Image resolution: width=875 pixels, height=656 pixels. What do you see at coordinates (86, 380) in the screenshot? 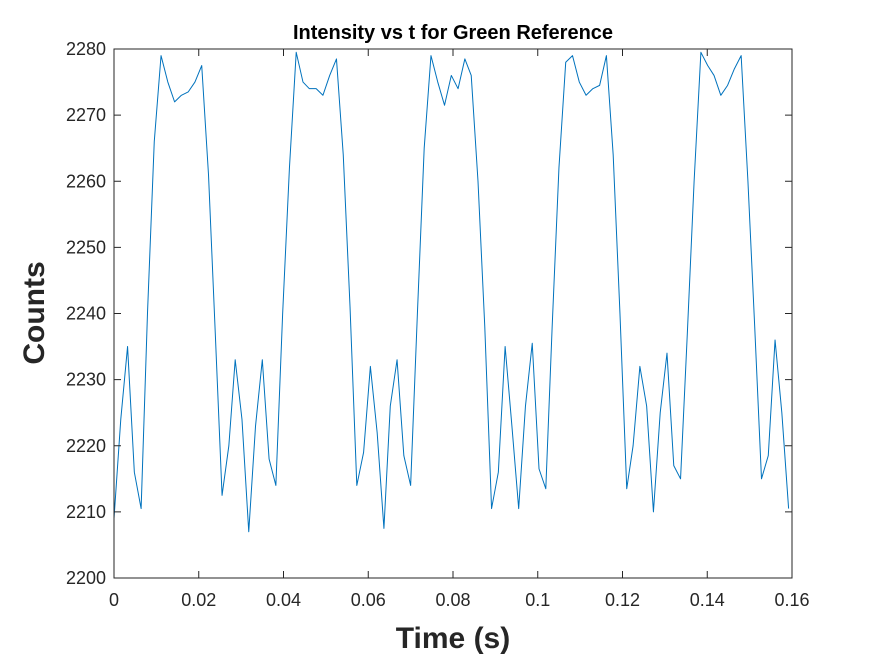
I see `y-tick-label: 2230` at bounding box center [86, 380].